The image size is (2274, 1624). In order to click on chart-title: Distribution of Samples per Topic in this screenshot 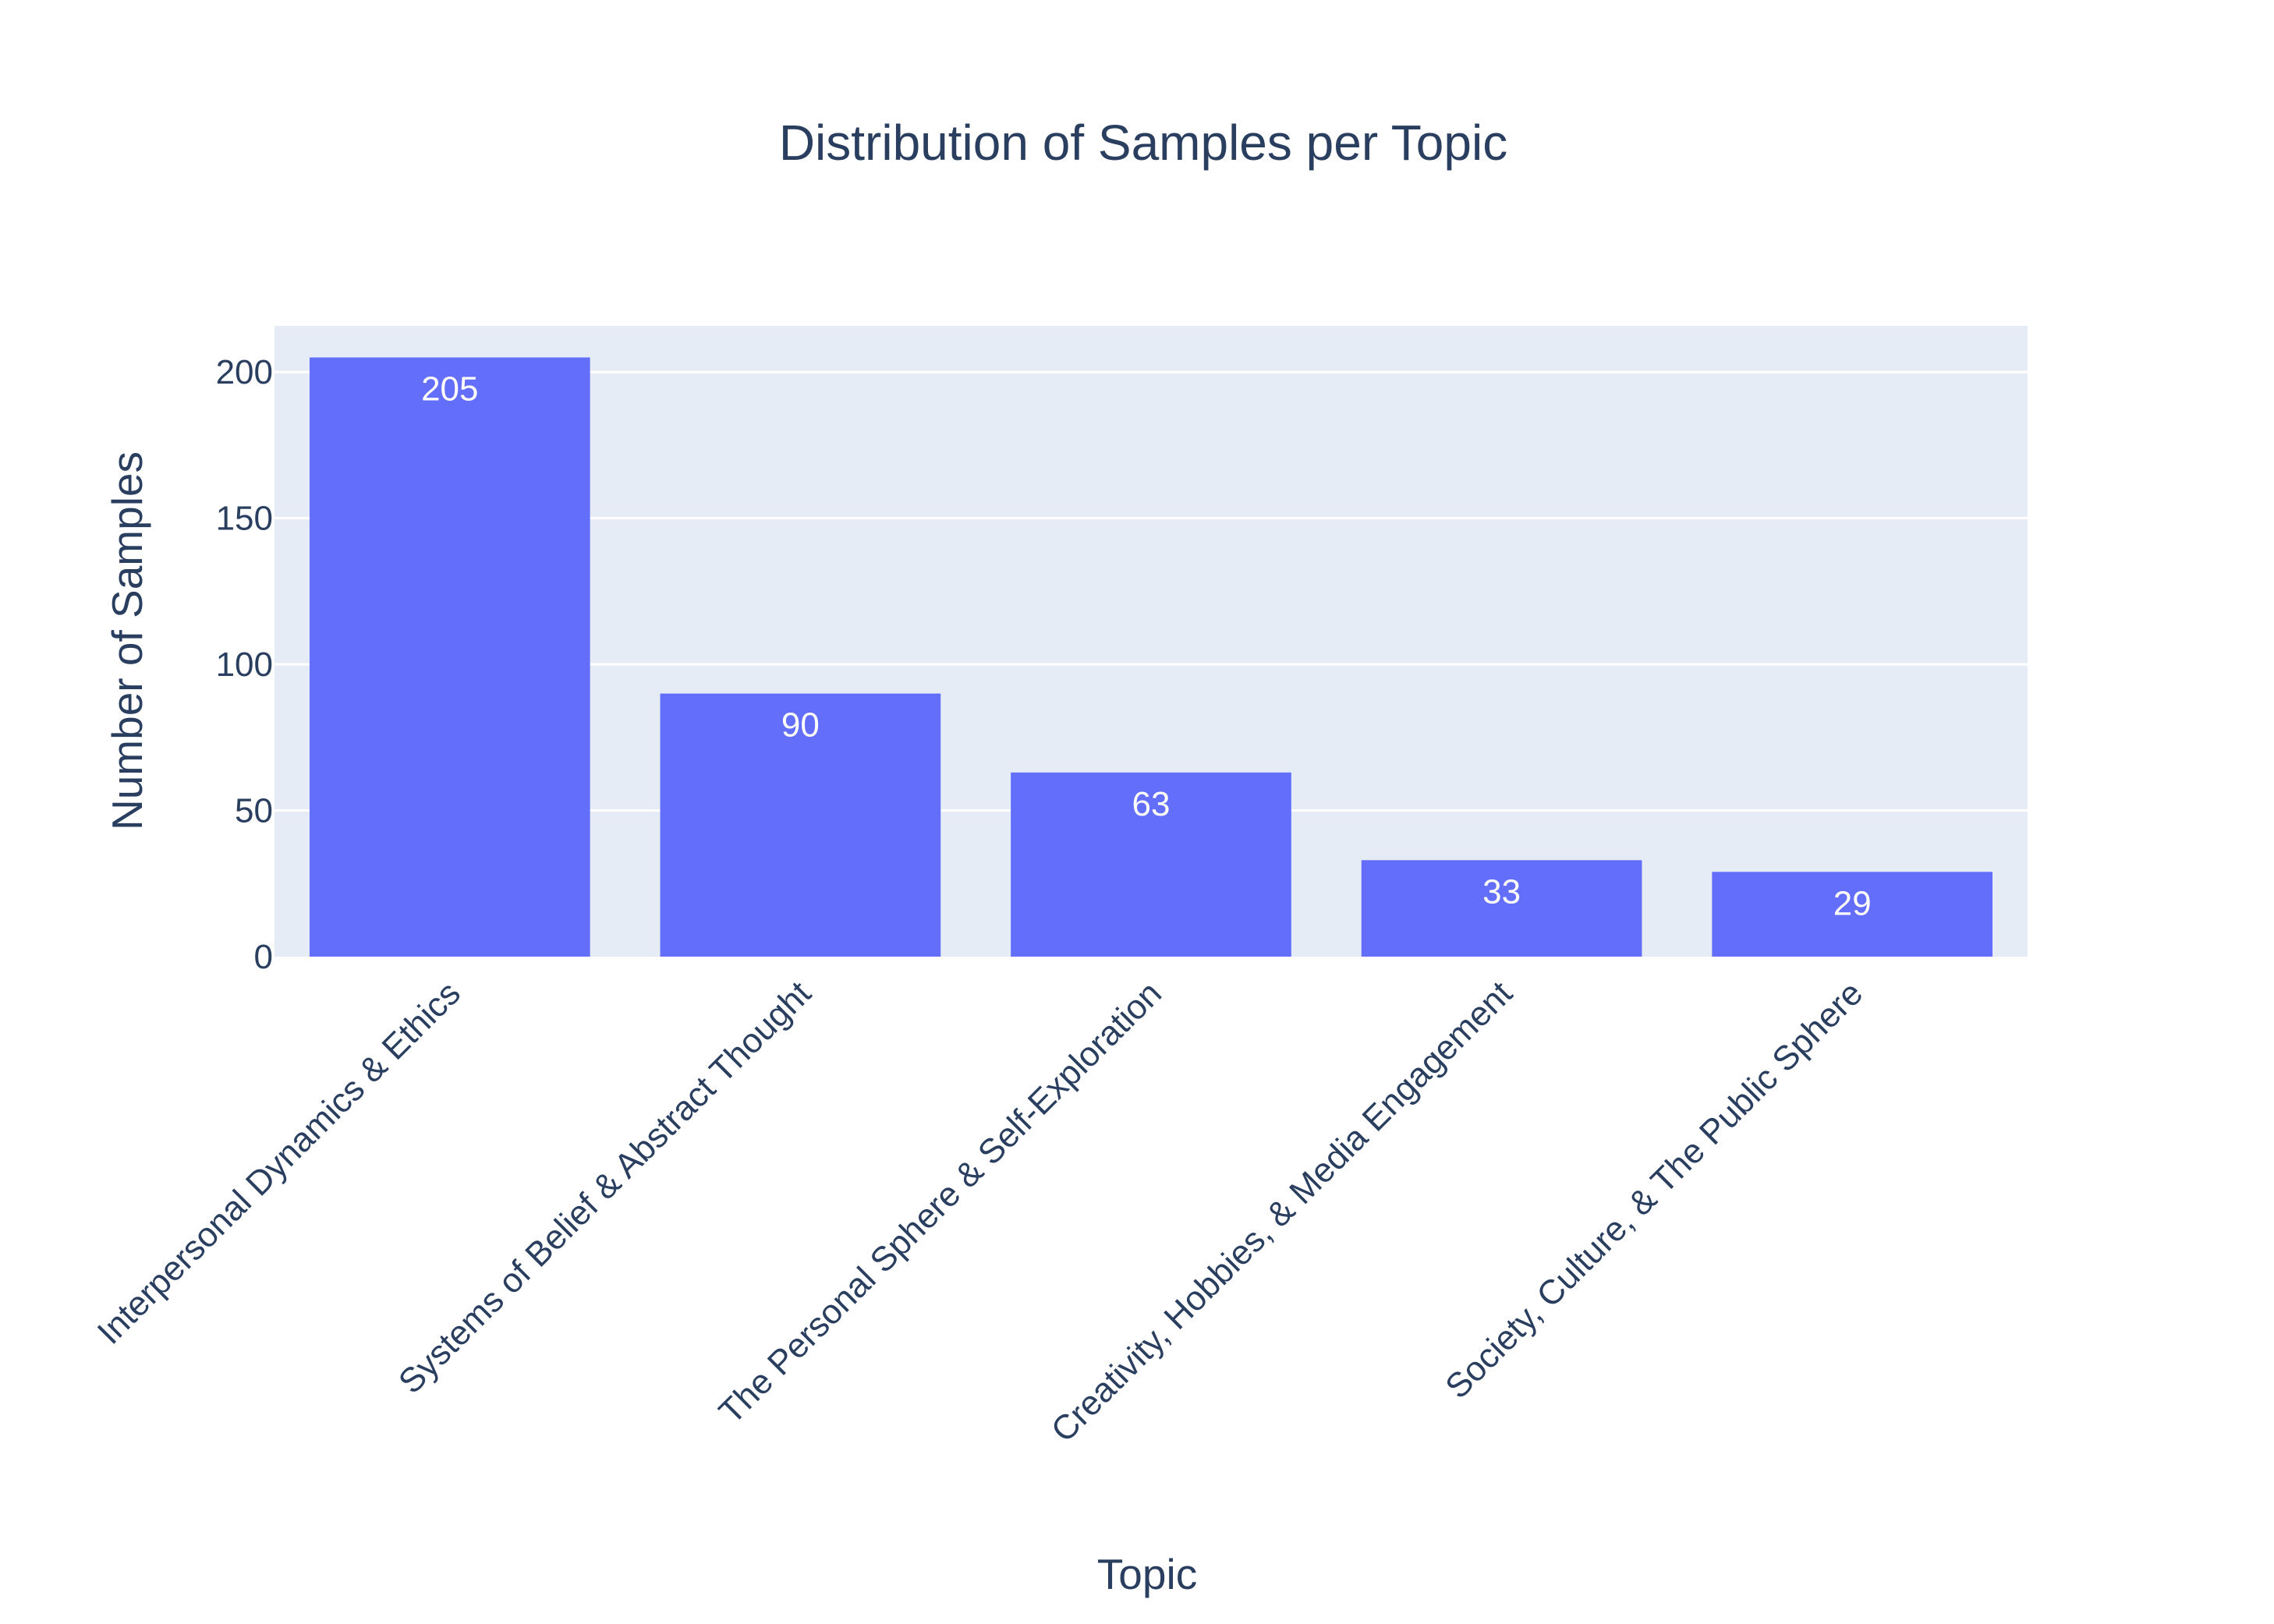, I will do `click(1143, 143)`.